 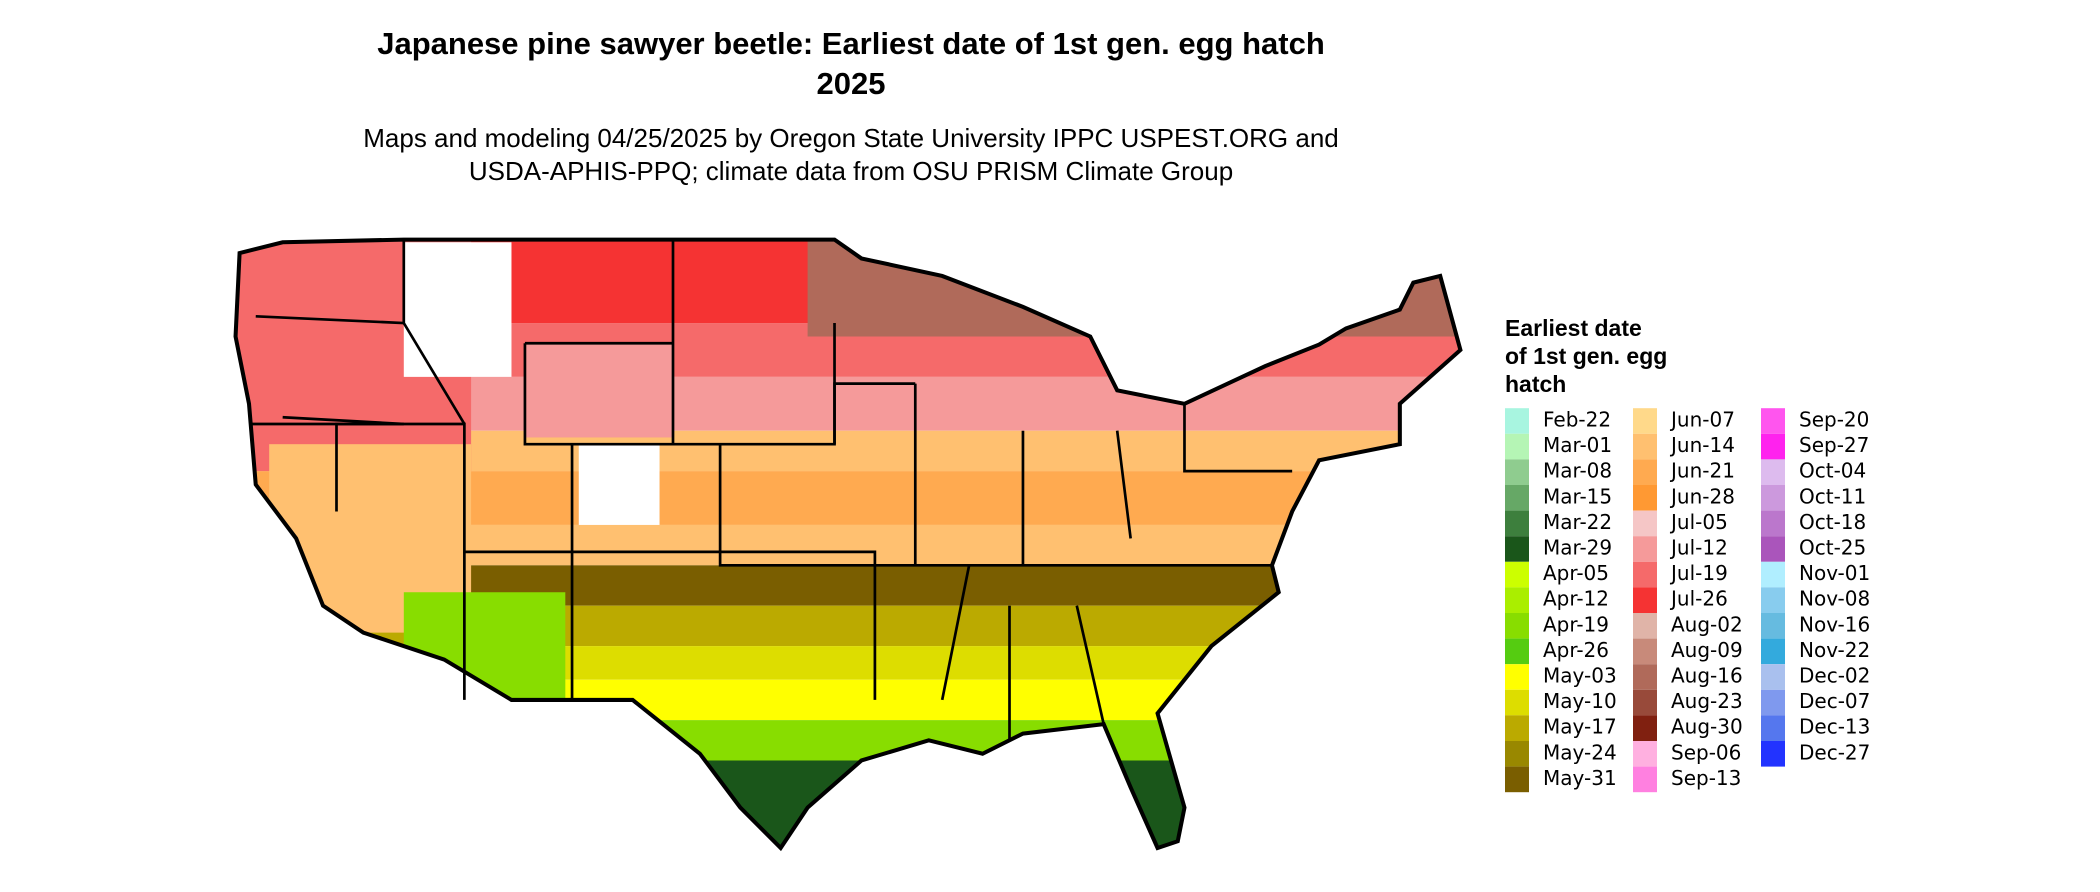 What do you see at coordinates (1832, 471) in the screenshot?
I see `legend-label: Oct-04` at bounding box center [1832, 471].